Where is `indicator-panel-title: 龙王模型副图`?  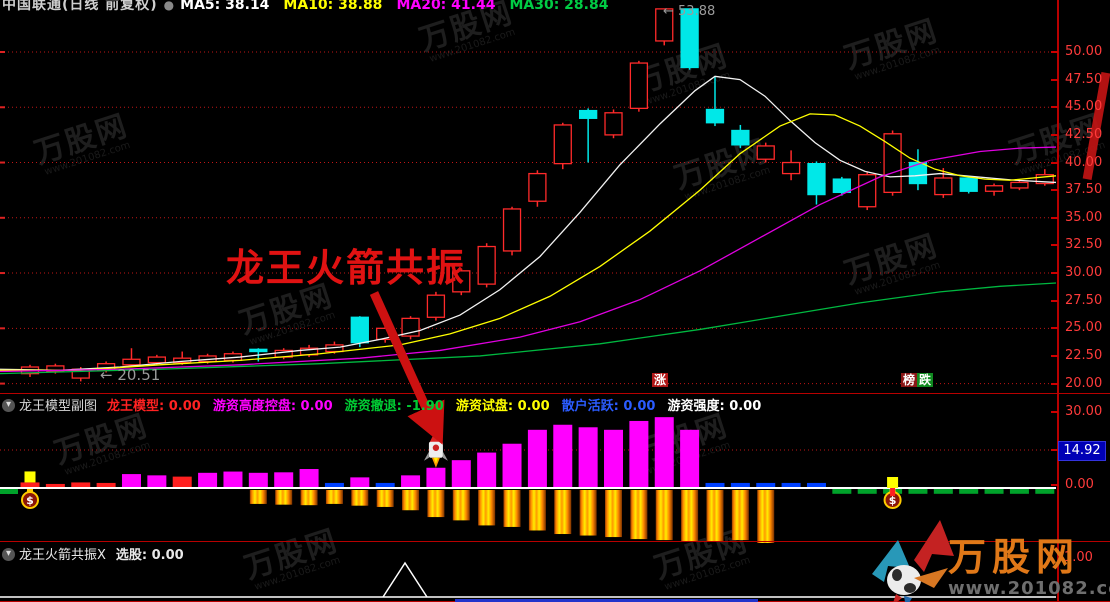 indicator-panel-title: 龙王模型副图 is located at coordinates (58, 406).